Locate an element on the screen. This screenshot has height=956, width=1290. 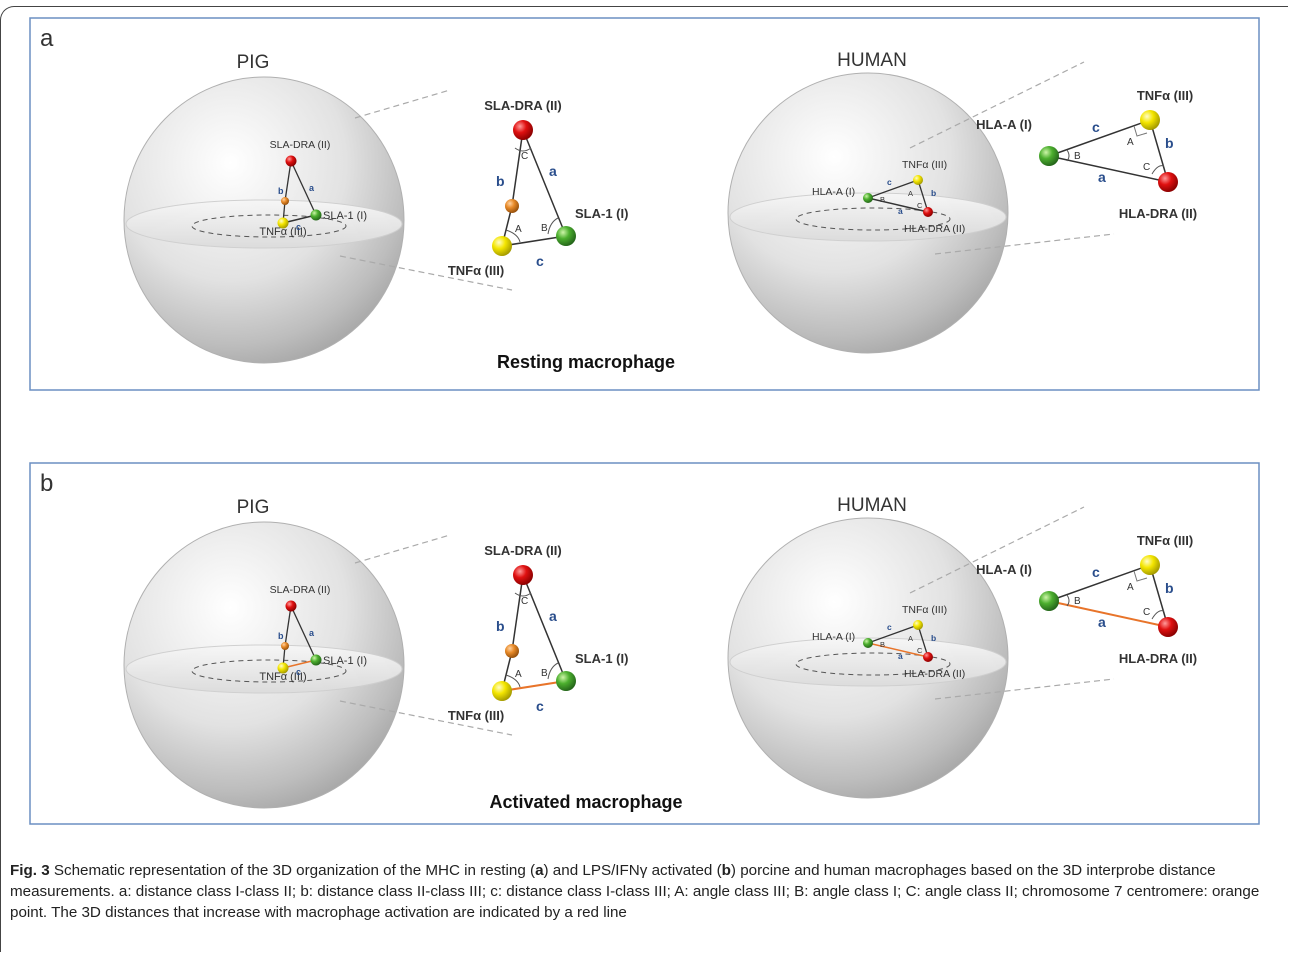
panel-bottom-label: Activated macrophage is located at coordinates (585, 802).